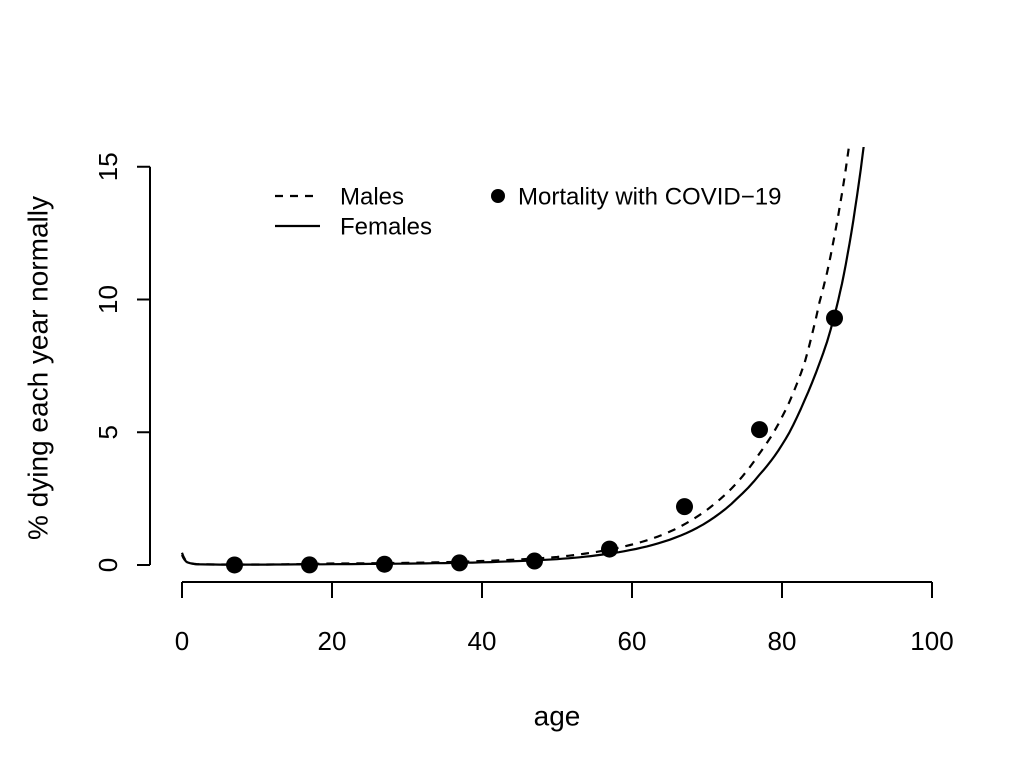 The width and height of the screenshot is (1024, 771). I want to click on x-tick-label: 80, so click(782, 641).